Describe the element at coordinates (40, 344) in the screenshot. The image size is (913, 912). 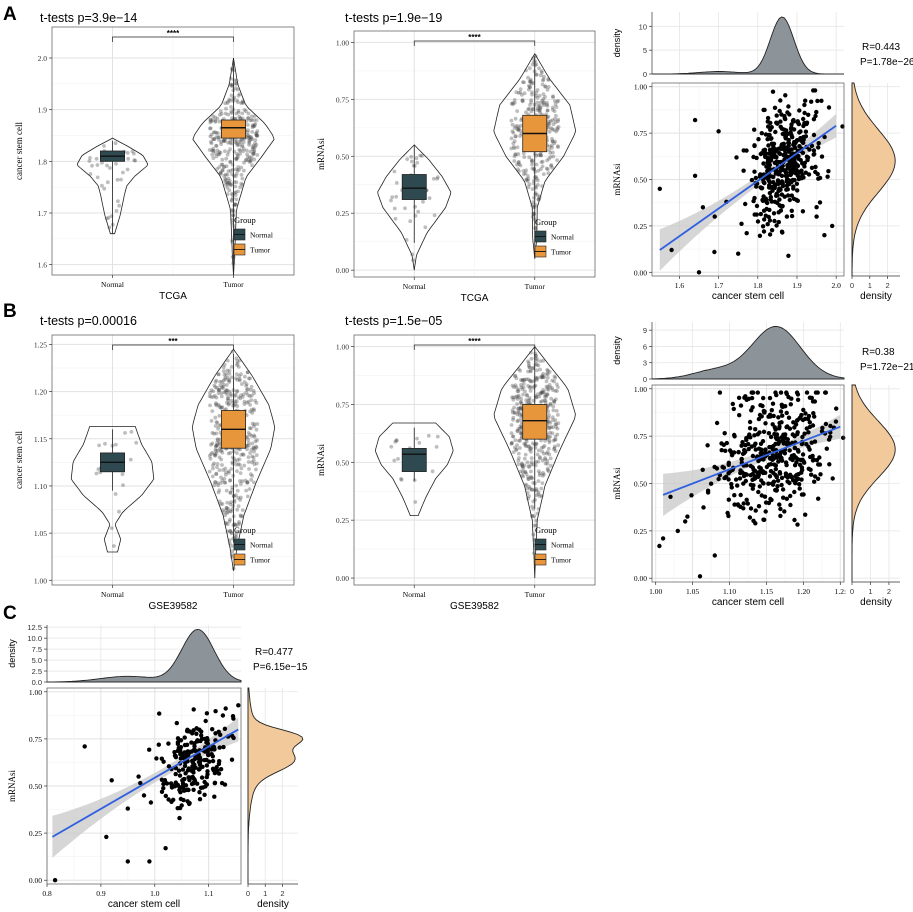
I see `y-tick-label: 1.25` at that location.